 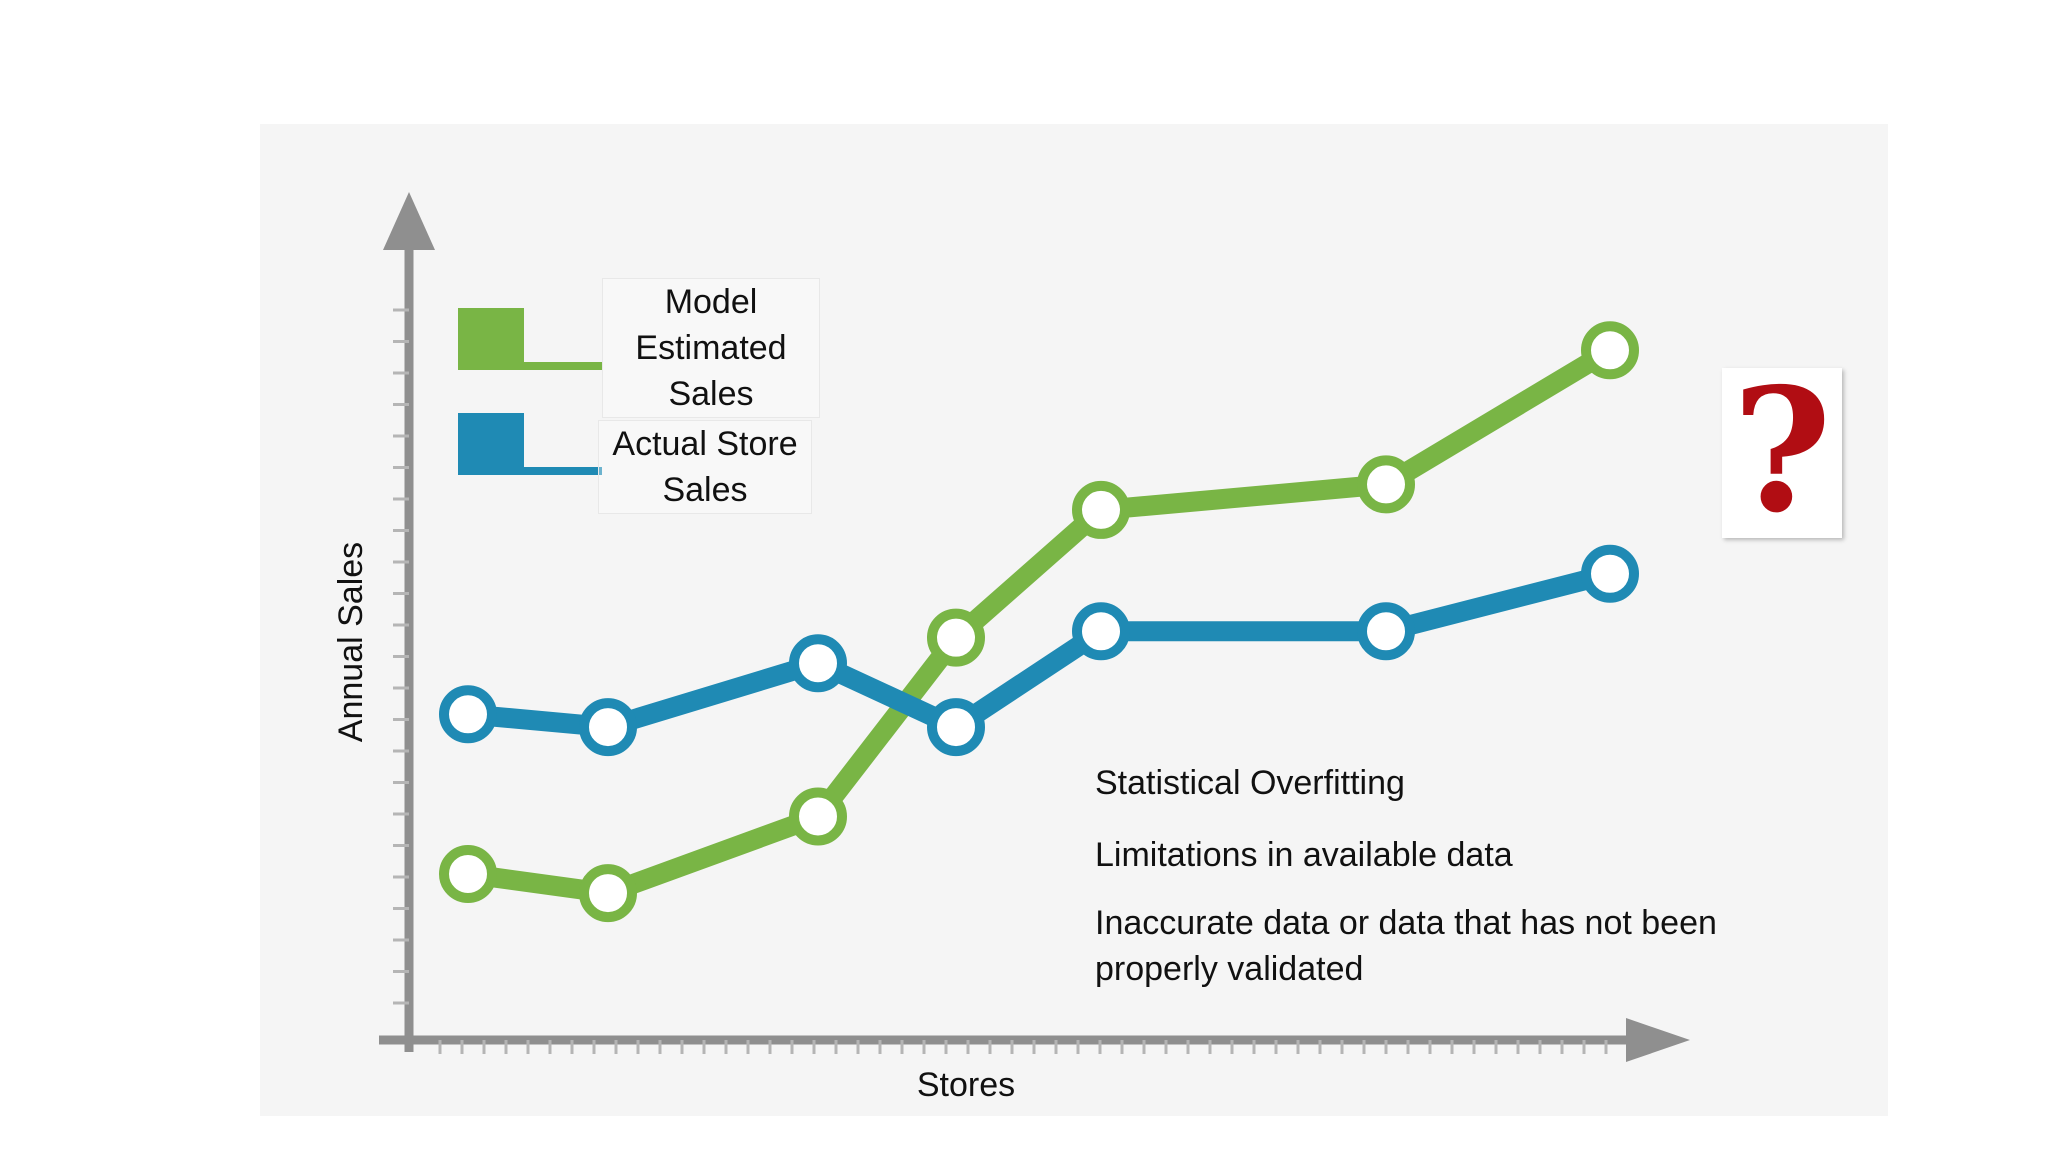 I want to click on legend-swatch-model-estimated-sales, so click(x=530, y=339).